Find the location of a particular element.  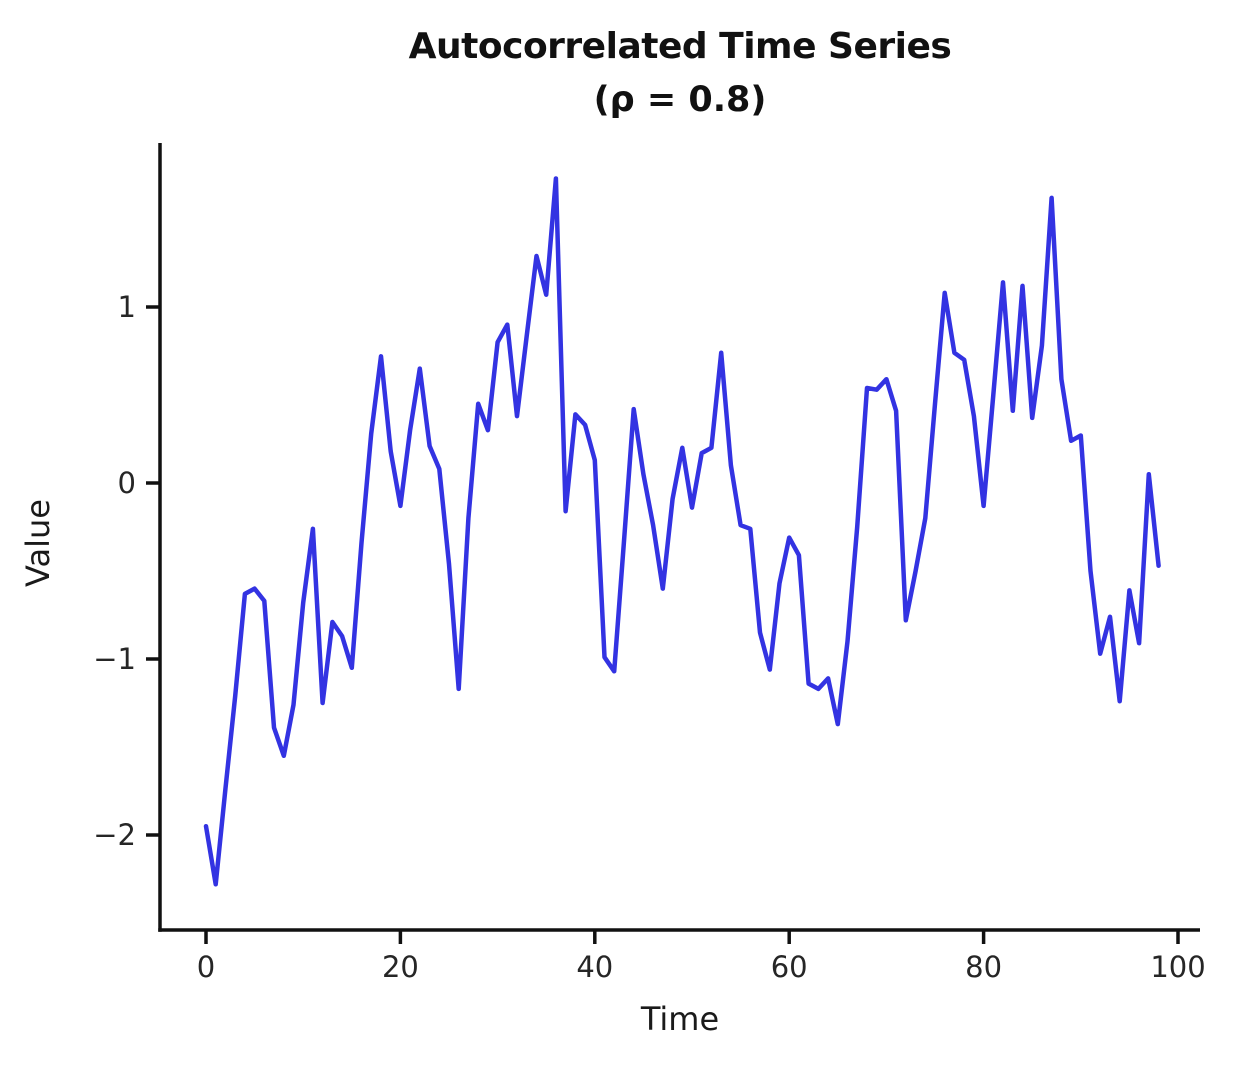

x-tick-label: 60 is located at coordinates (789, 967).